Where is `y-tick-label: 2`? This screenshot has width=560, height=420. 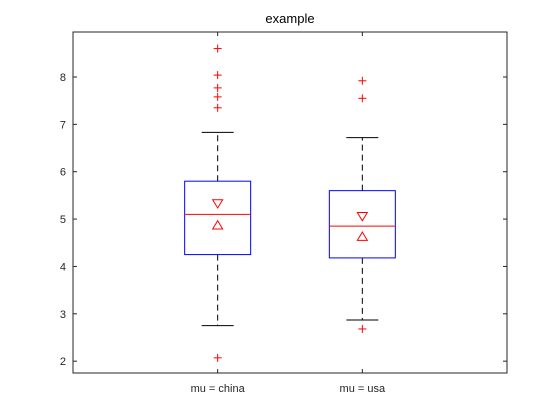
y-tick-label: 2 is located at coordinates (63, 362).